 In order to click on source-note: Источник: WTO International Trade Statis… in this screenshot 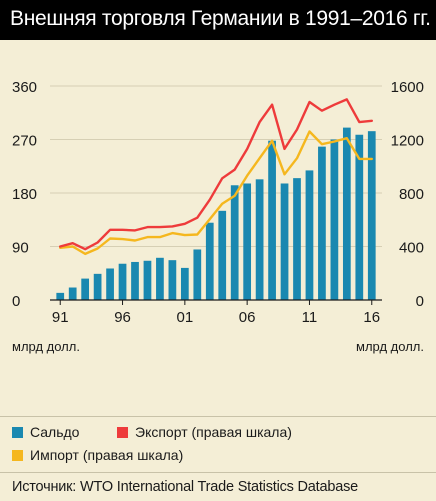, I will do `click(218, 486)`.